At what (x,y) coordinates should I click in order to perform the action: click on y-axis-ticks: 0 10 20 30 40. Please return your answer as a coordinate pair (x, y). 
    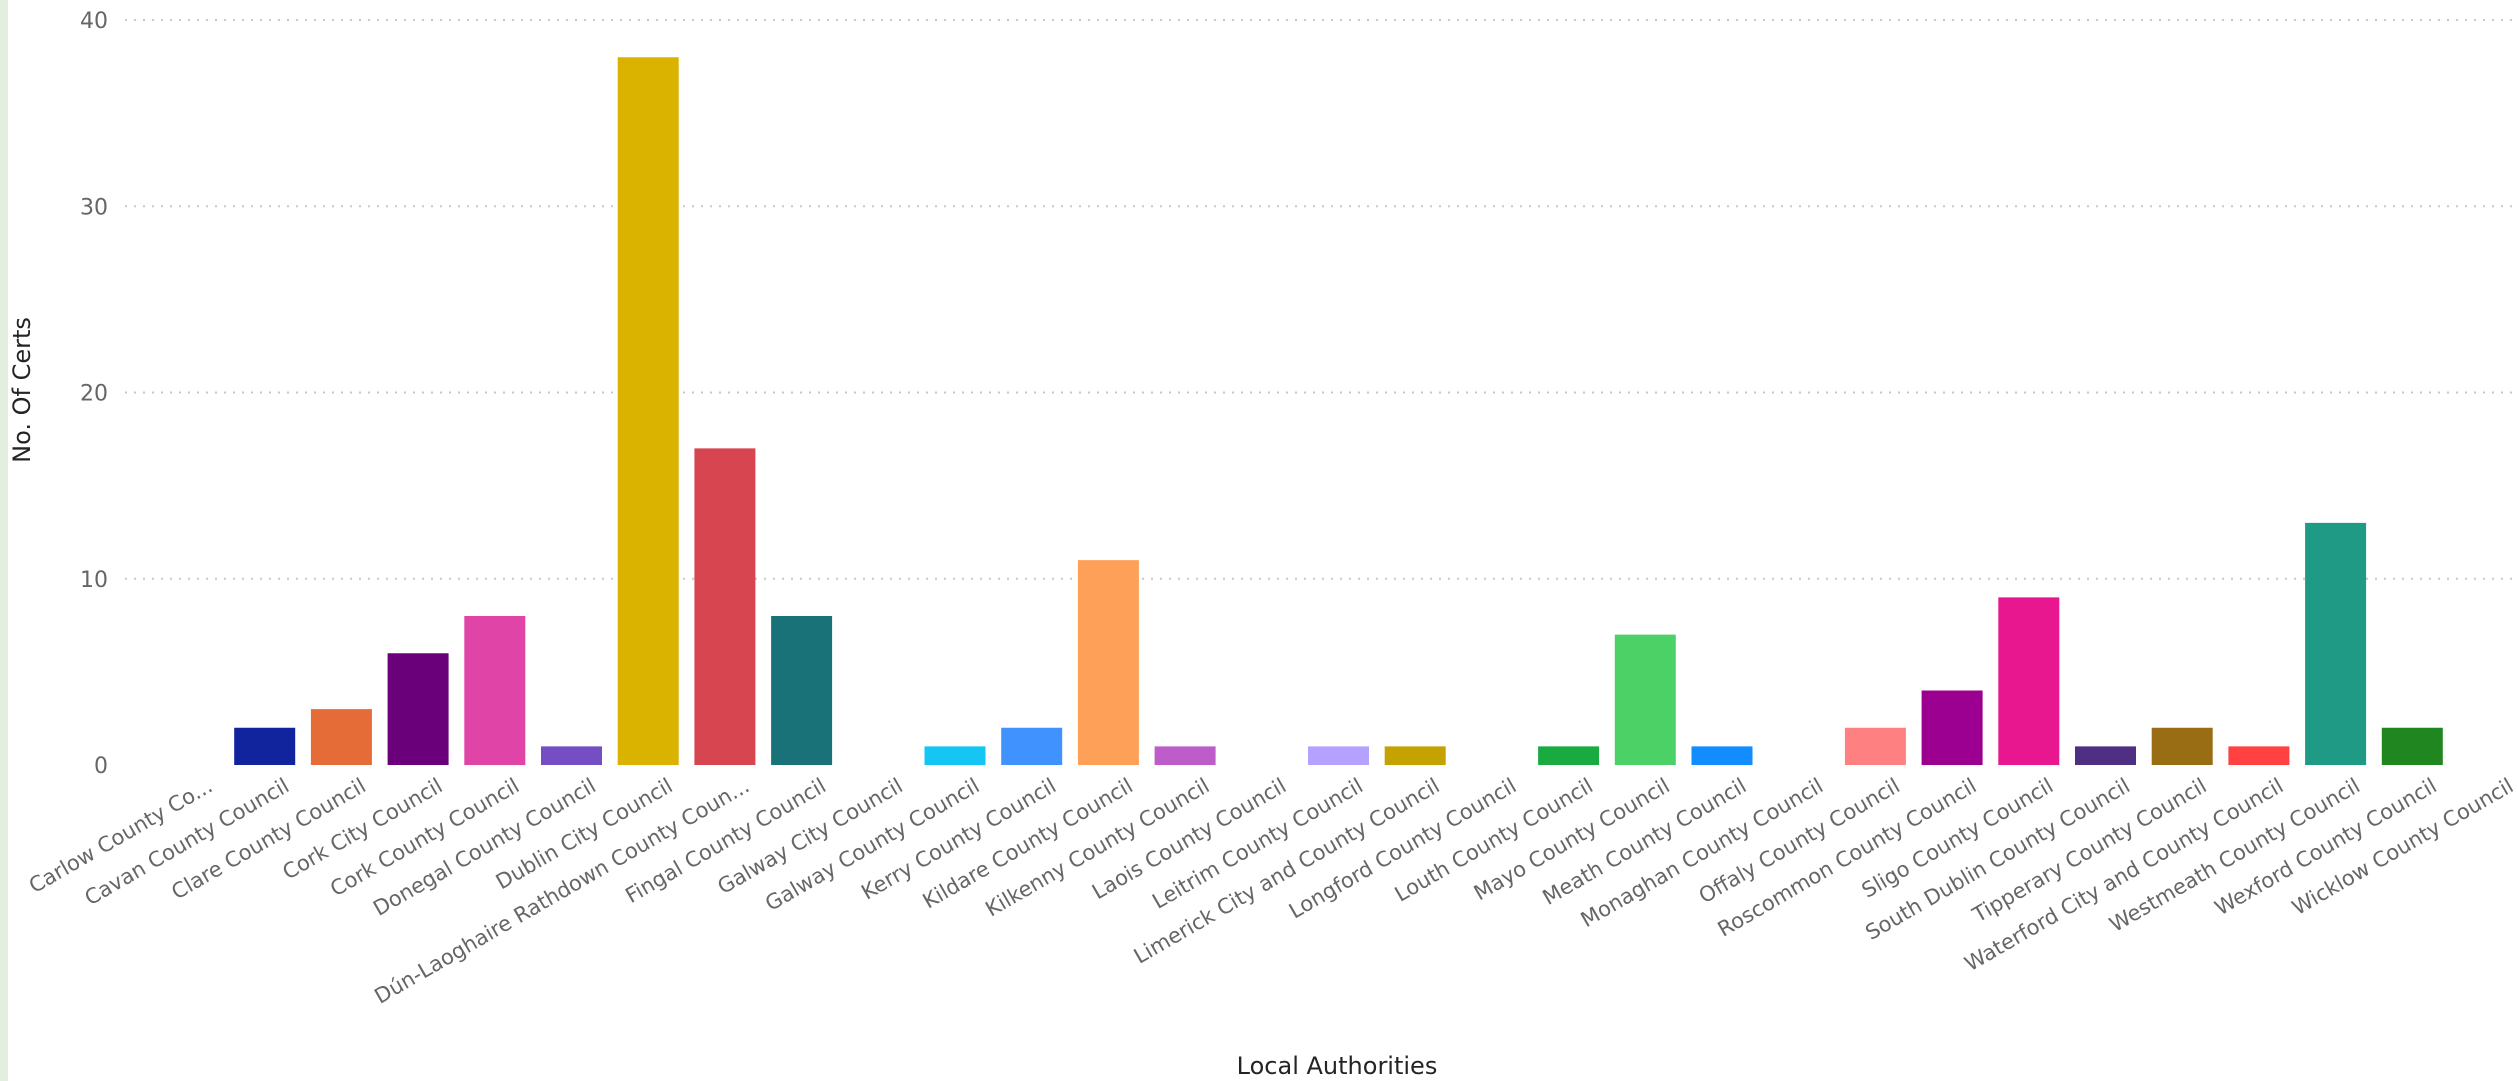
    Looking at the image, I should click on (94, 394).